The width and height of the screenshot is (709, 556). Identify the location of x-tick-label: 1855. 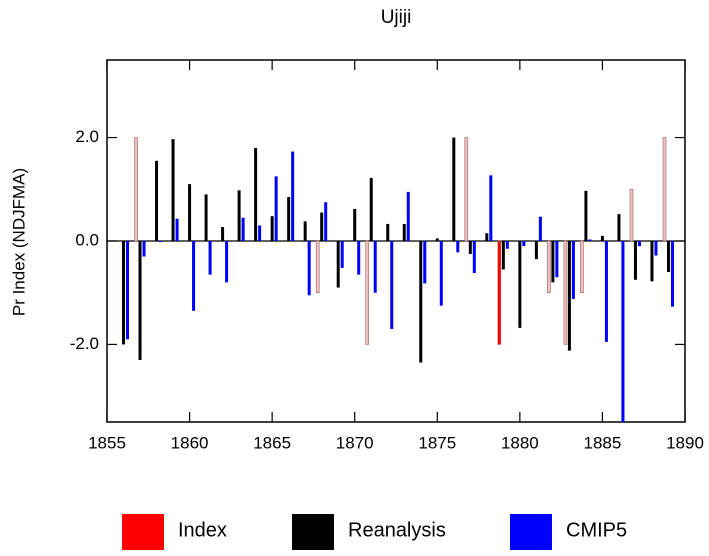
(107, 442).